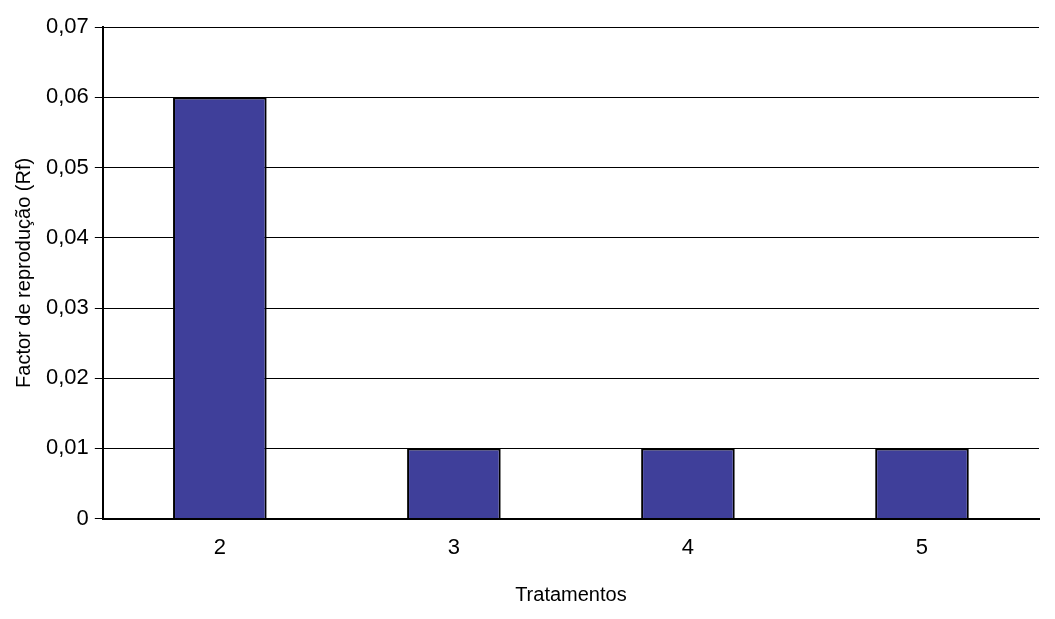 The width and height of the screenshot is (1055, 619). What do you see at coordinates (82, 517) in the screenshot?
I see `y-tick-label: 0` at bounding box center [82, 517].